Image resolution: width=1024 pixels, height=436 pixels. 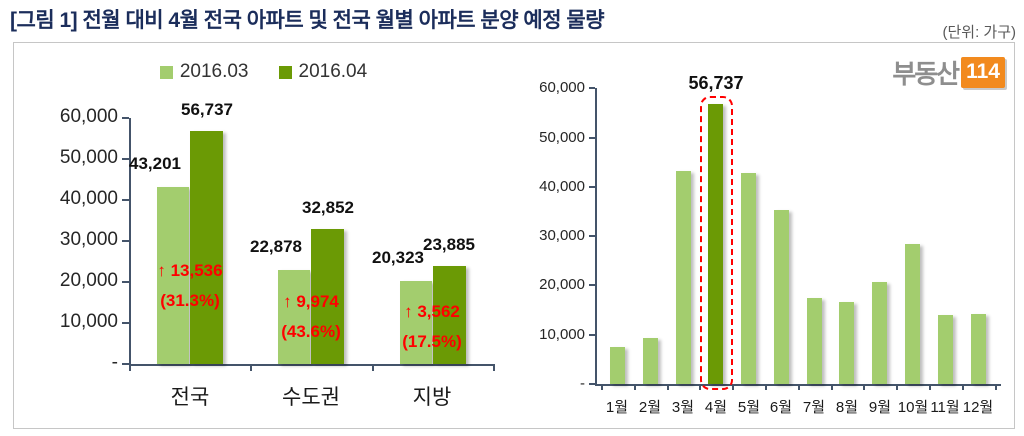 What do you see at coordinates (781, 407) in the screenshot?
I see `month-label: 6월` at bounding box center [781, 407].